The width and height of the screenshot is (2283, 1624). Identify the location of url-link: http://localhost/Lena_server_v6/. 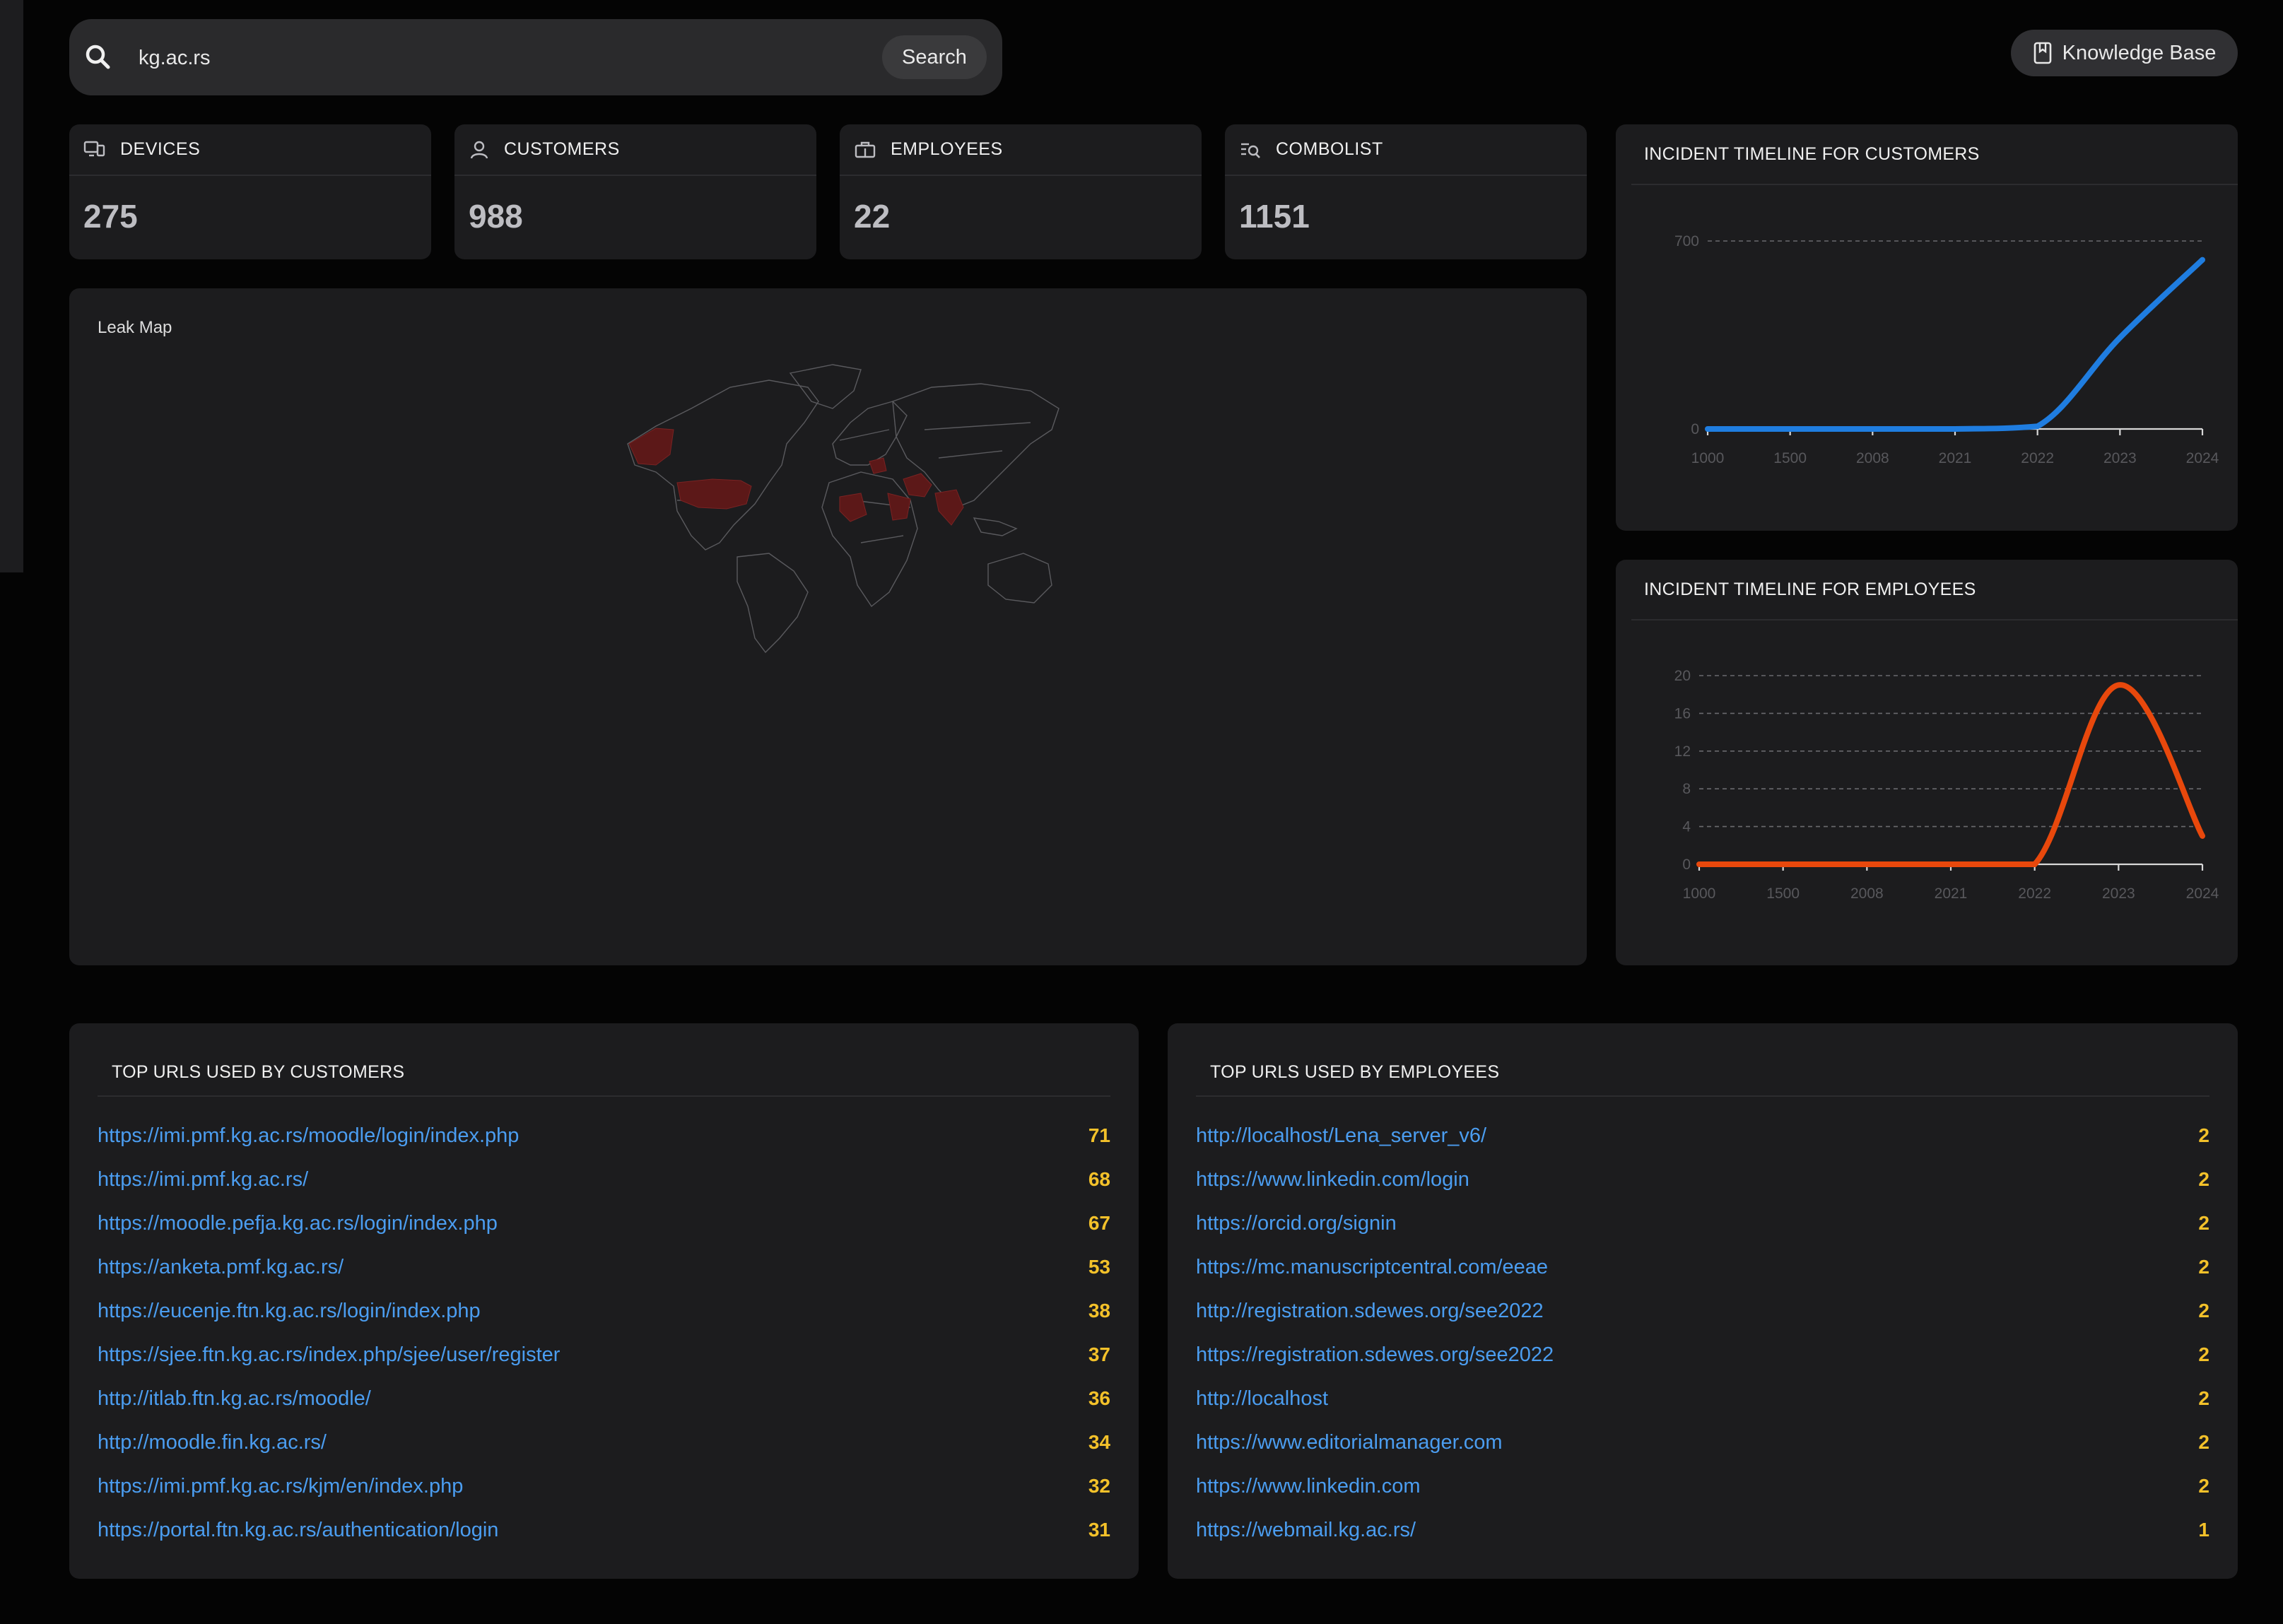
(1341, 1135).